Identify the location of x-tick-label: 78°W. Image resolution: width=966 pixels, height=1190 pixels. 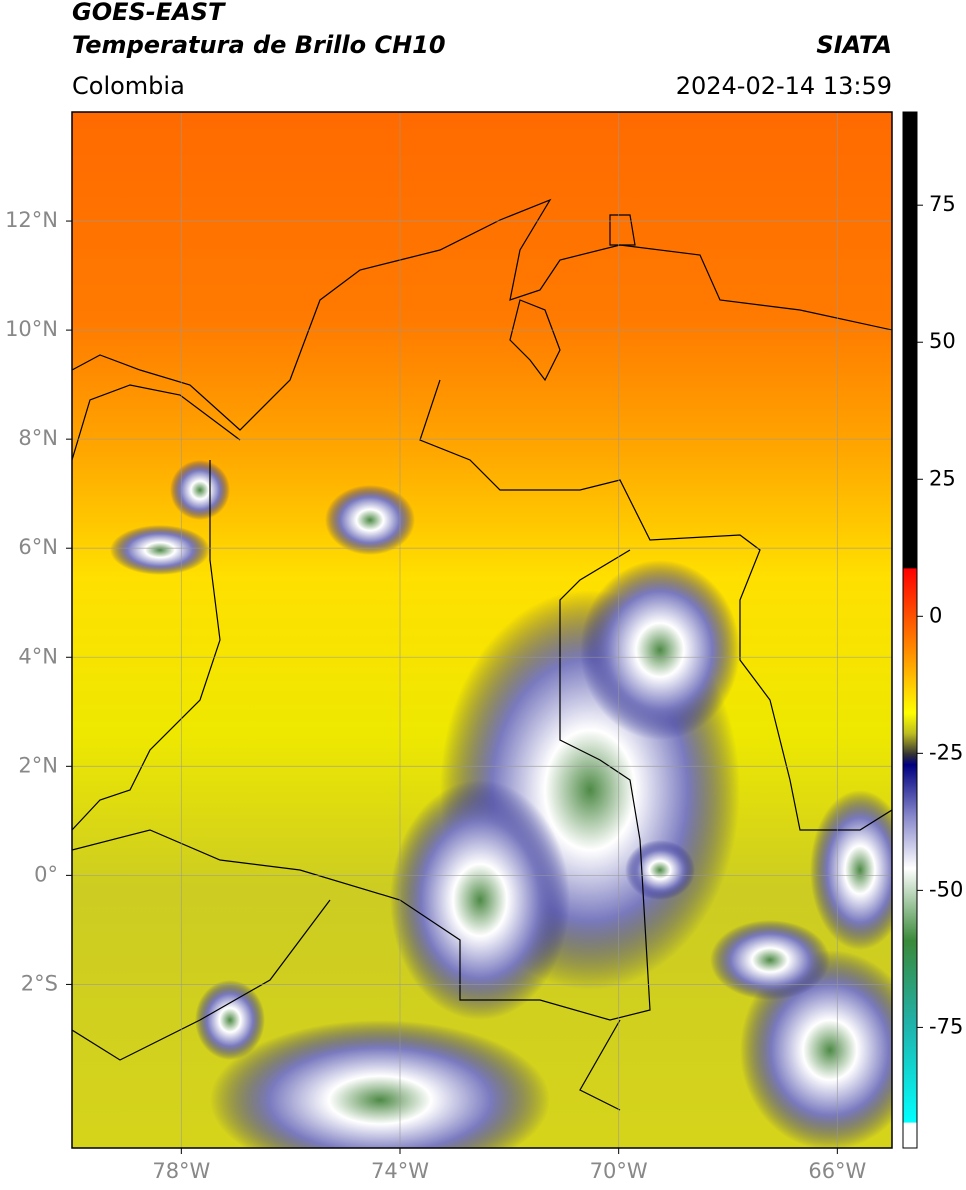
(181, 1171).